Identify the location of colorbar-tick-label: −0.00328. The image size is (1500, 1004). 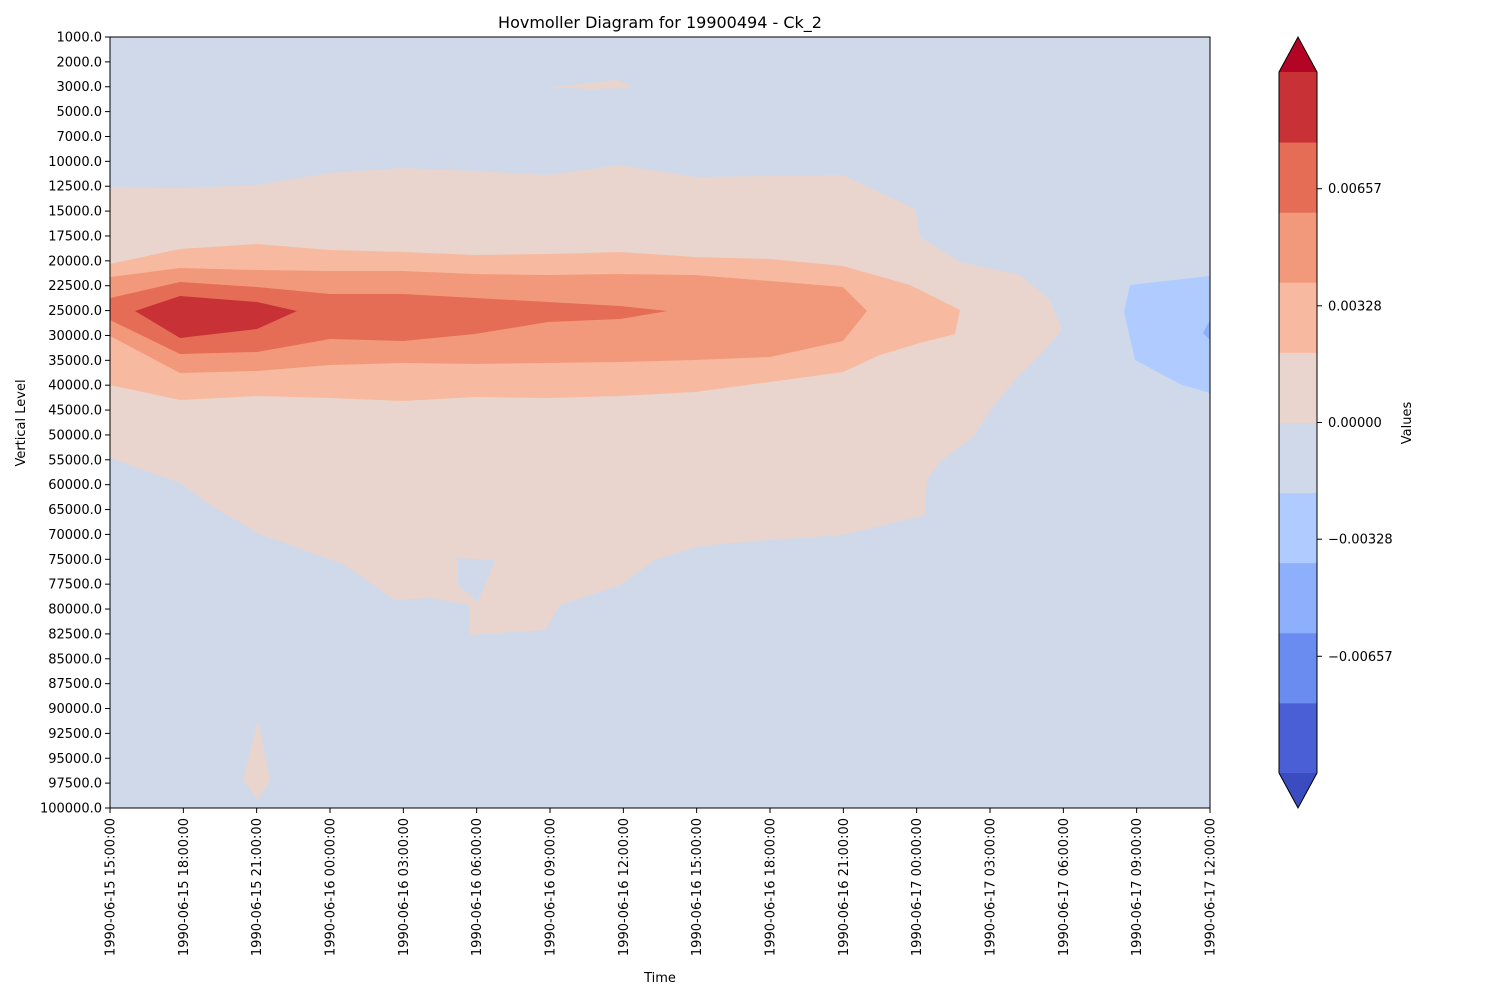
(1360, 540).